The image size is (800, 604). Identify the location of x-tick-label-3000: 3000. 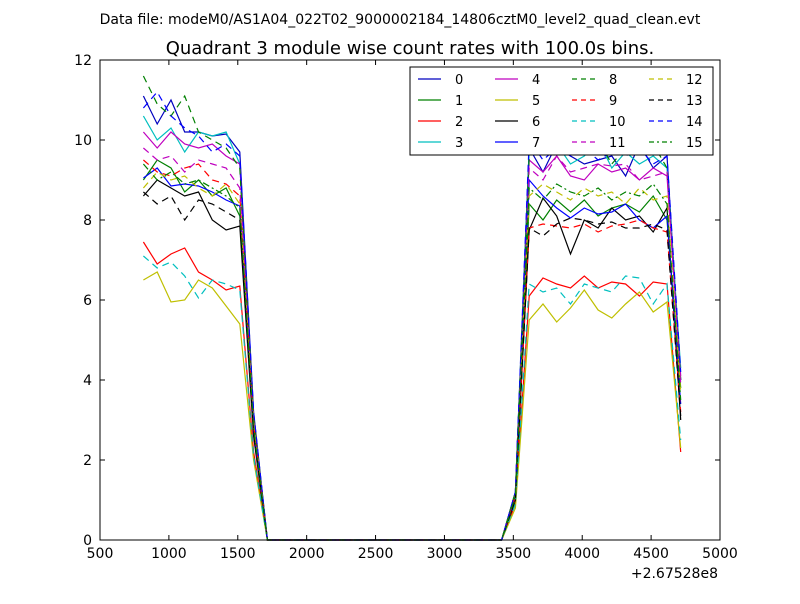
(445, 554).